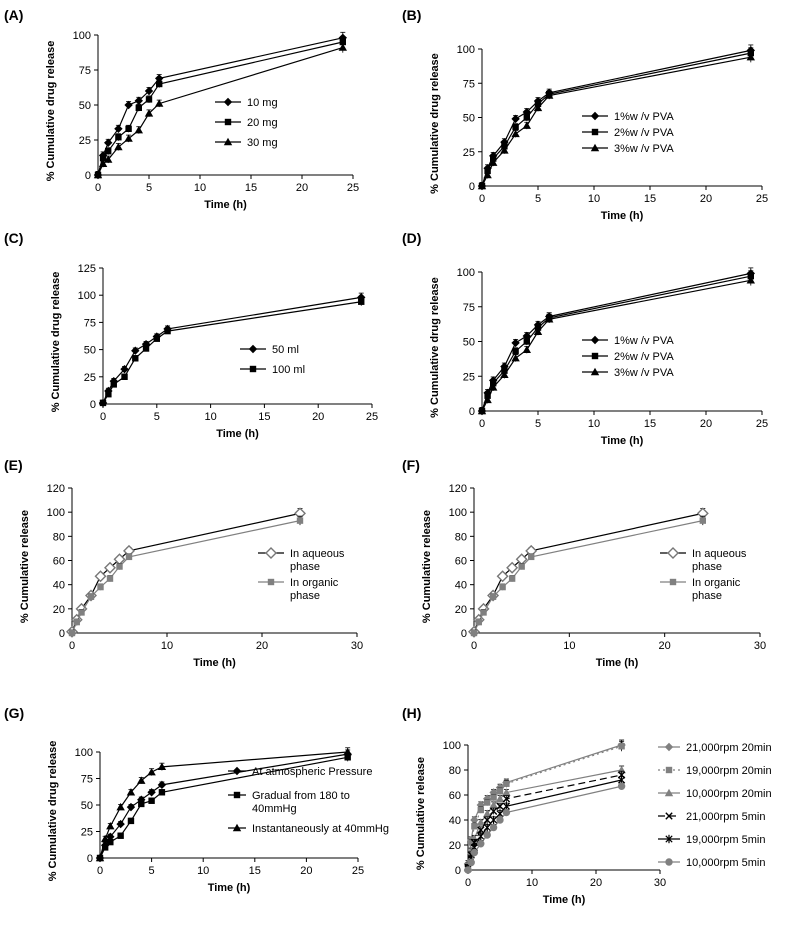  Describe the element at coordinates (716, 589) in the screenshot. I see `legend-label: In organic phase` at that location.